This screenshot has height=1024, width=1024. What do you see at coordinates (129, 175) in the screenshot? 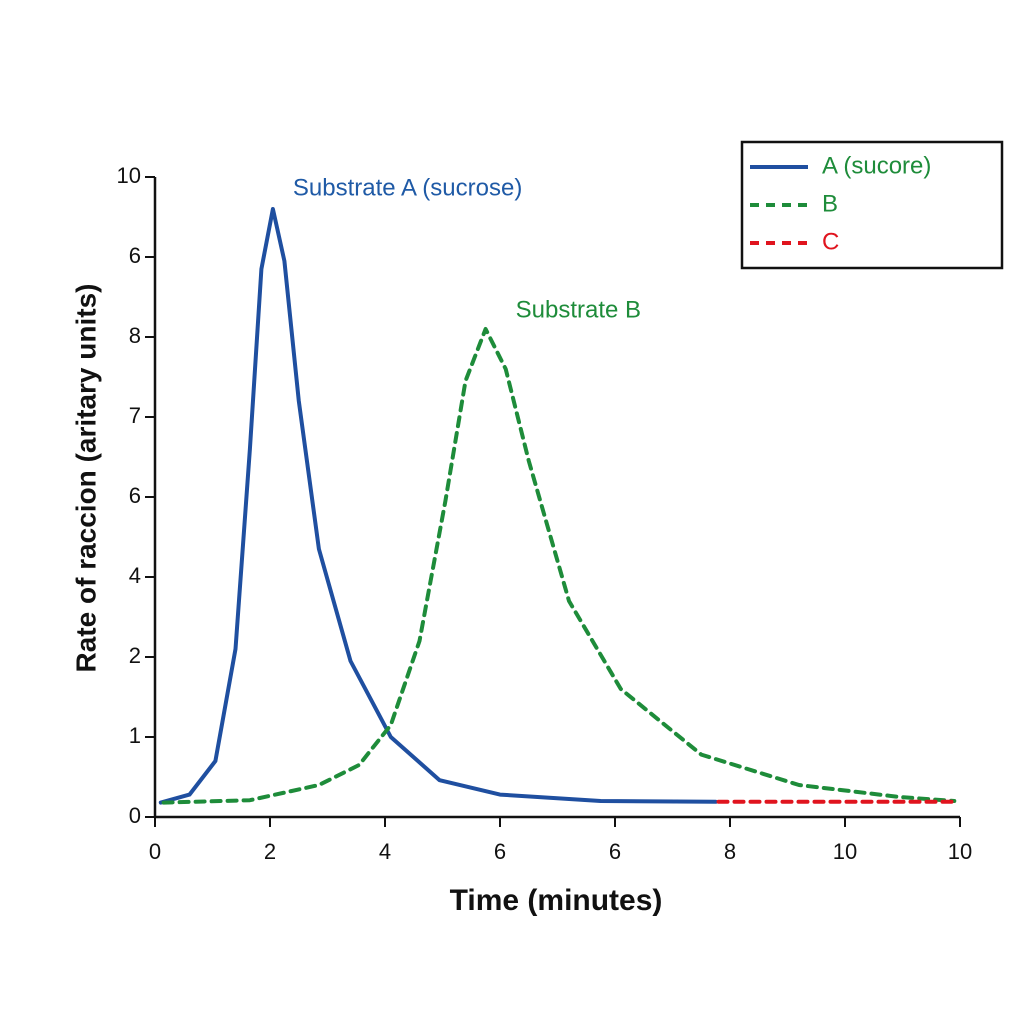
I see `y-tick-label: 10` at bounding box center [129, 175].